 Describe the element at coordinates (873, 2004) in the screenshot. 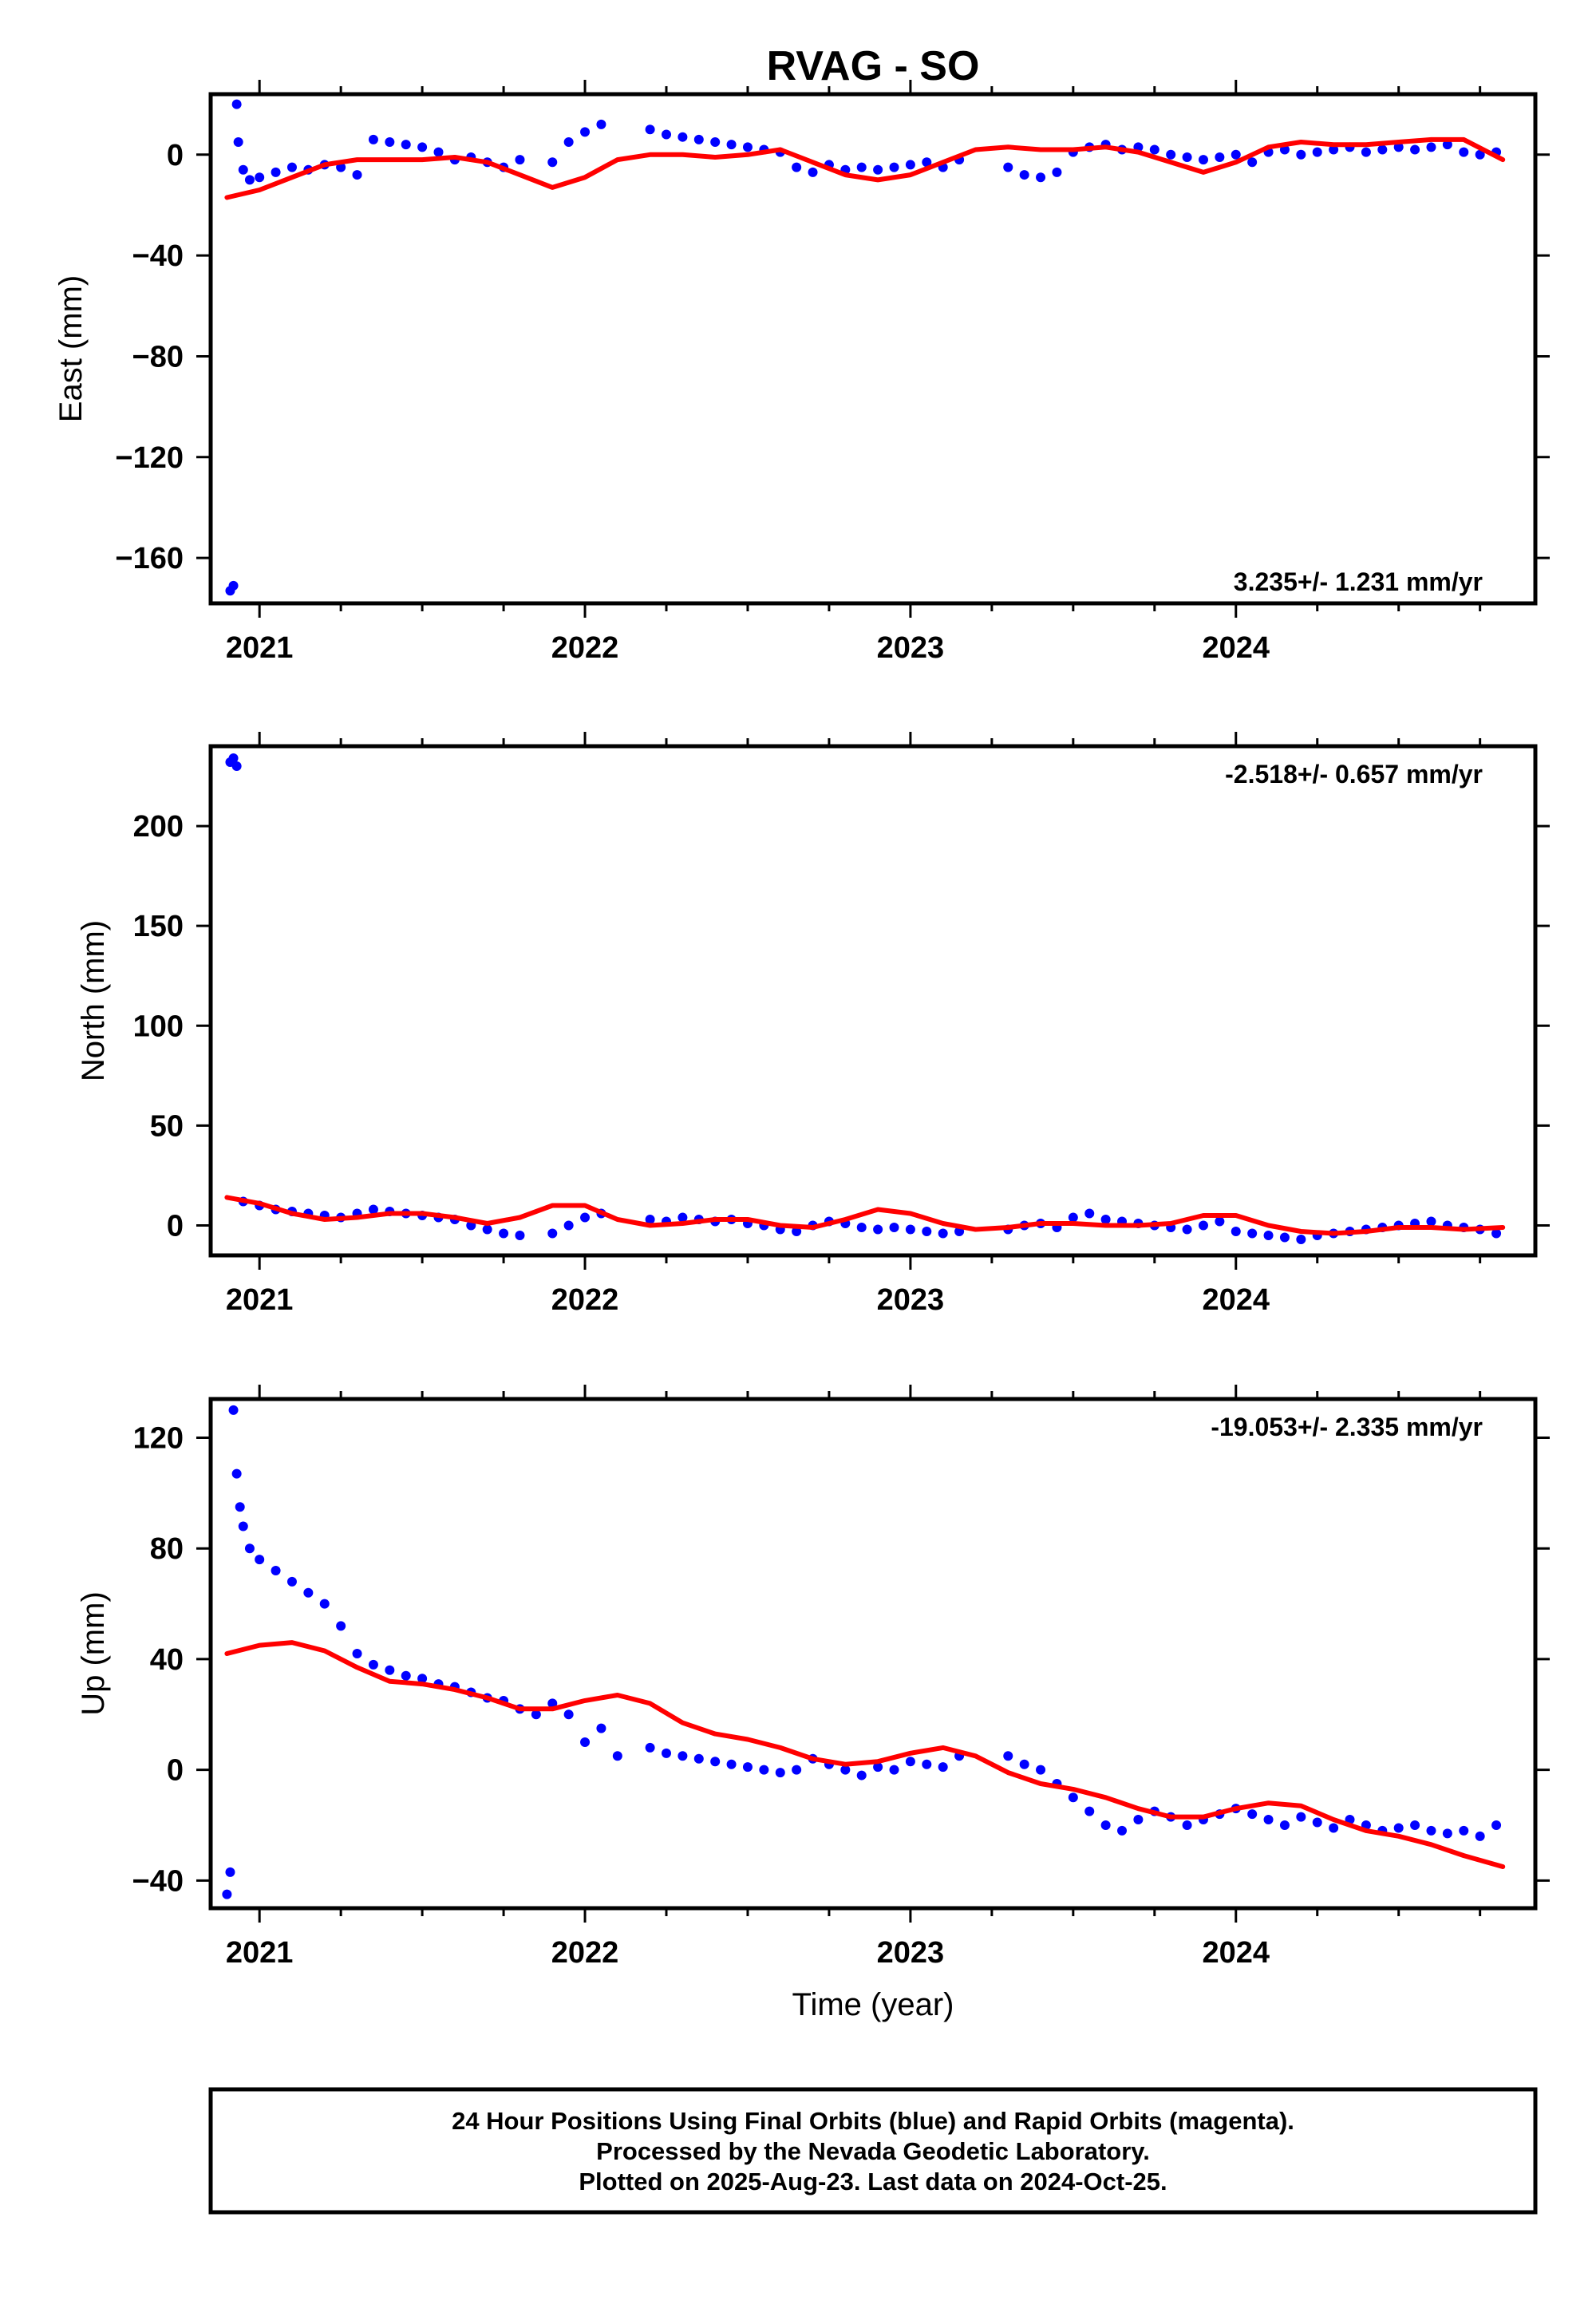

I see `up-x-axis-label: Time (year)` at that location.